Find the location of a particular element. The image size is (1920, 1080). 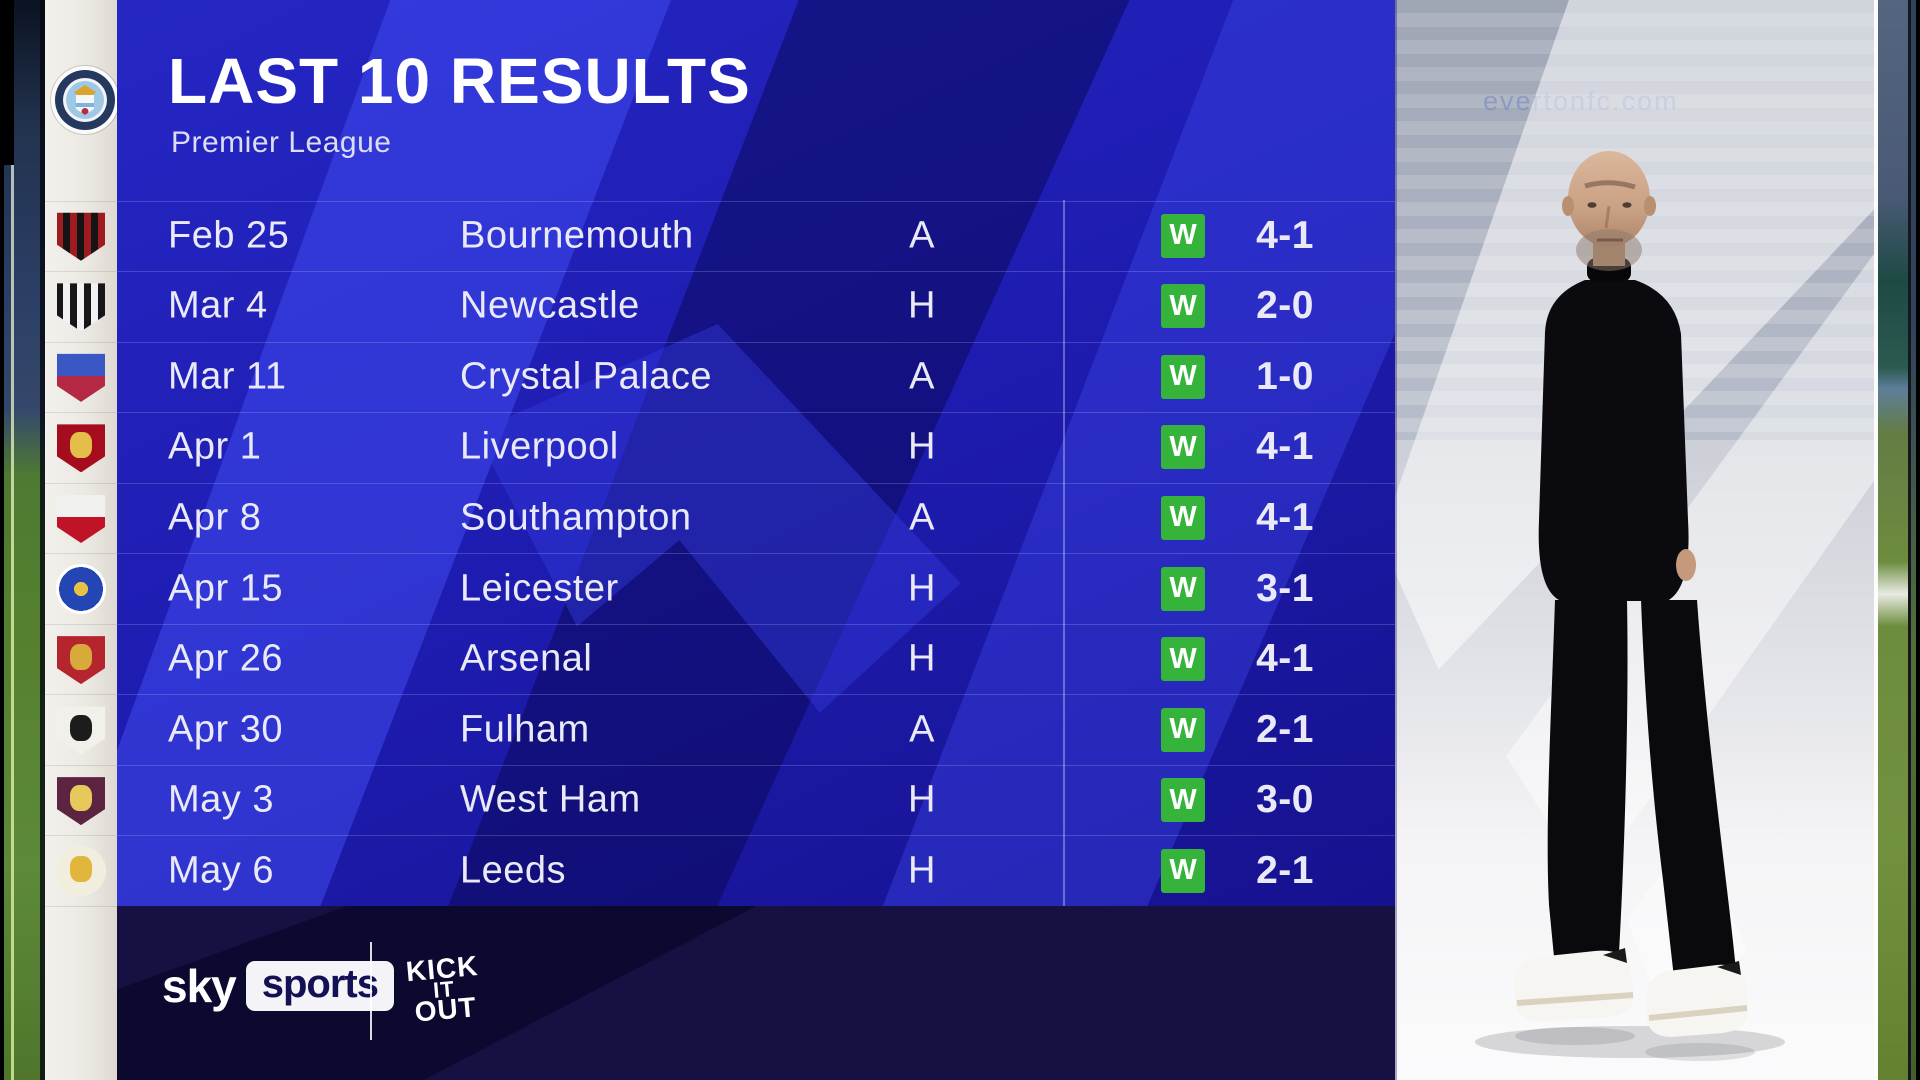

result-opponent: Leeds is located at coordinates (513, 870).